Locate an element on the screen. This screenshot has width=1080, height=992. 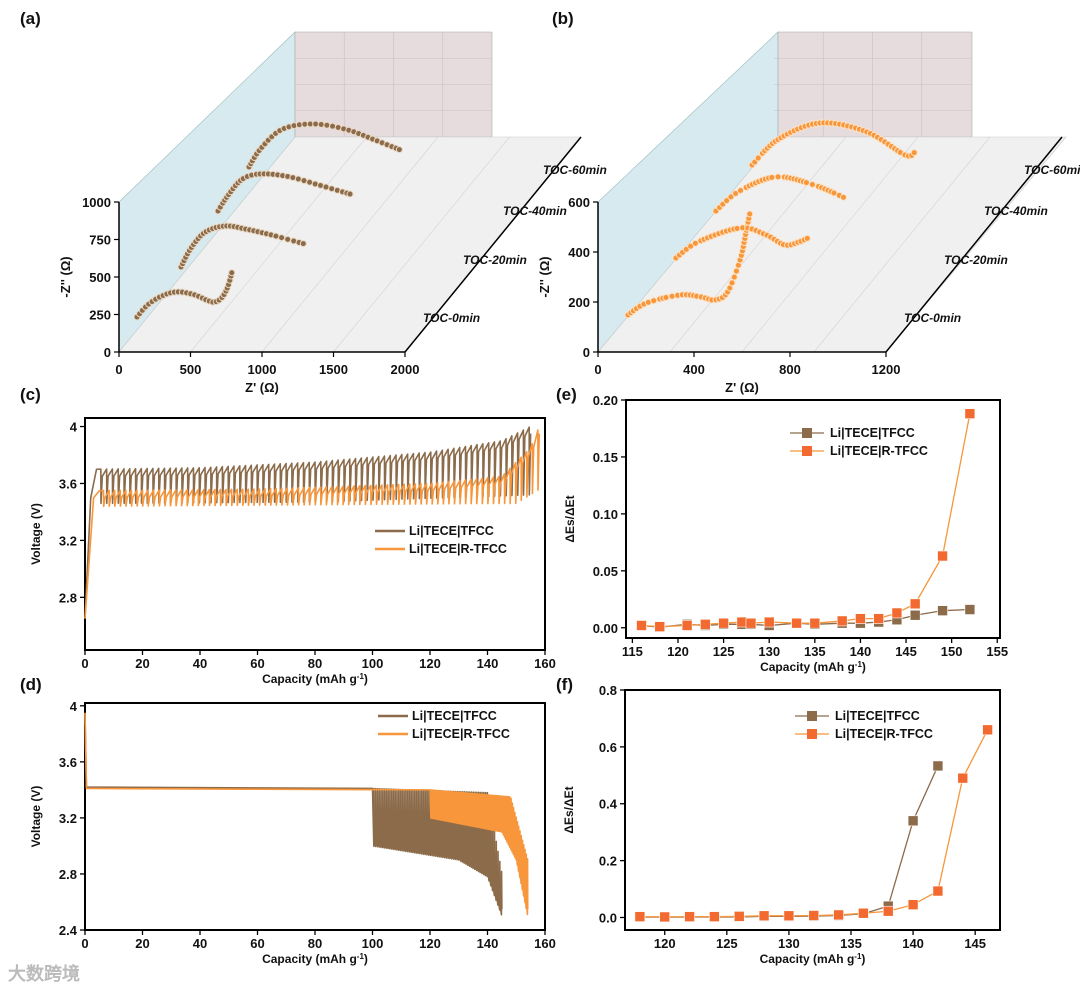
y-tick-label: 0.6 is located at coordinates (608, 747).